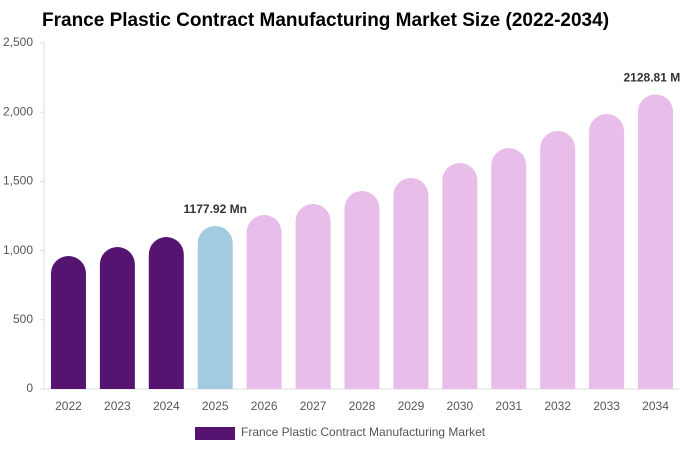 The height and width of the screenshot is (450, 680). I want to click on data-label: 1177.92 Mn, so click(215, 209).